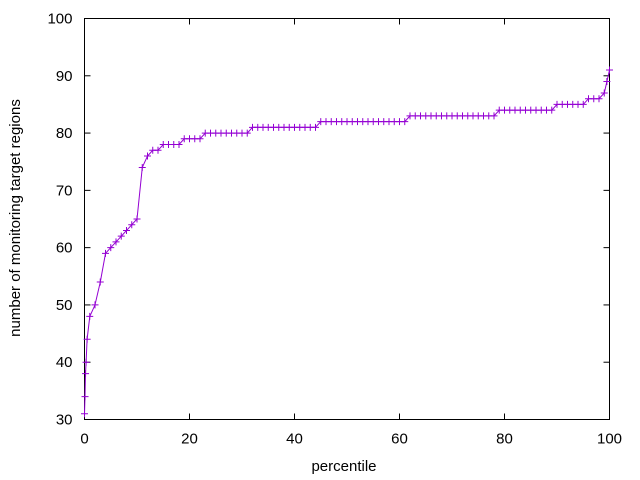 The width and height of the screenshot is (640, 480). What do you see at coordinates (504, 439) in the screenshot?
I see `x-tick-label: 80` at bounding box center [504, 439].